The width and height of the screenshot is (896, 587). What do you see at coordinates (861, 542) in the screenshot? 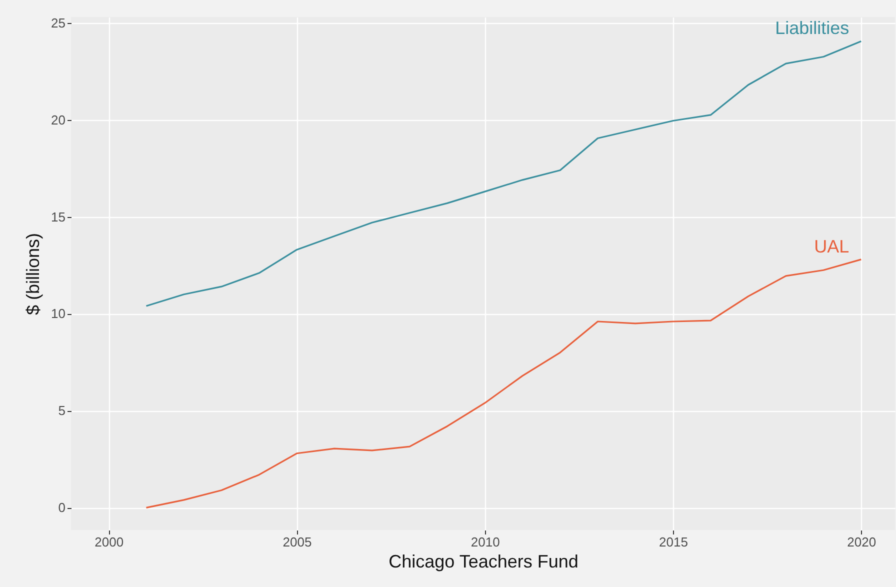
I see `x-tick-label: 2020` at bounding box center [861, 542].